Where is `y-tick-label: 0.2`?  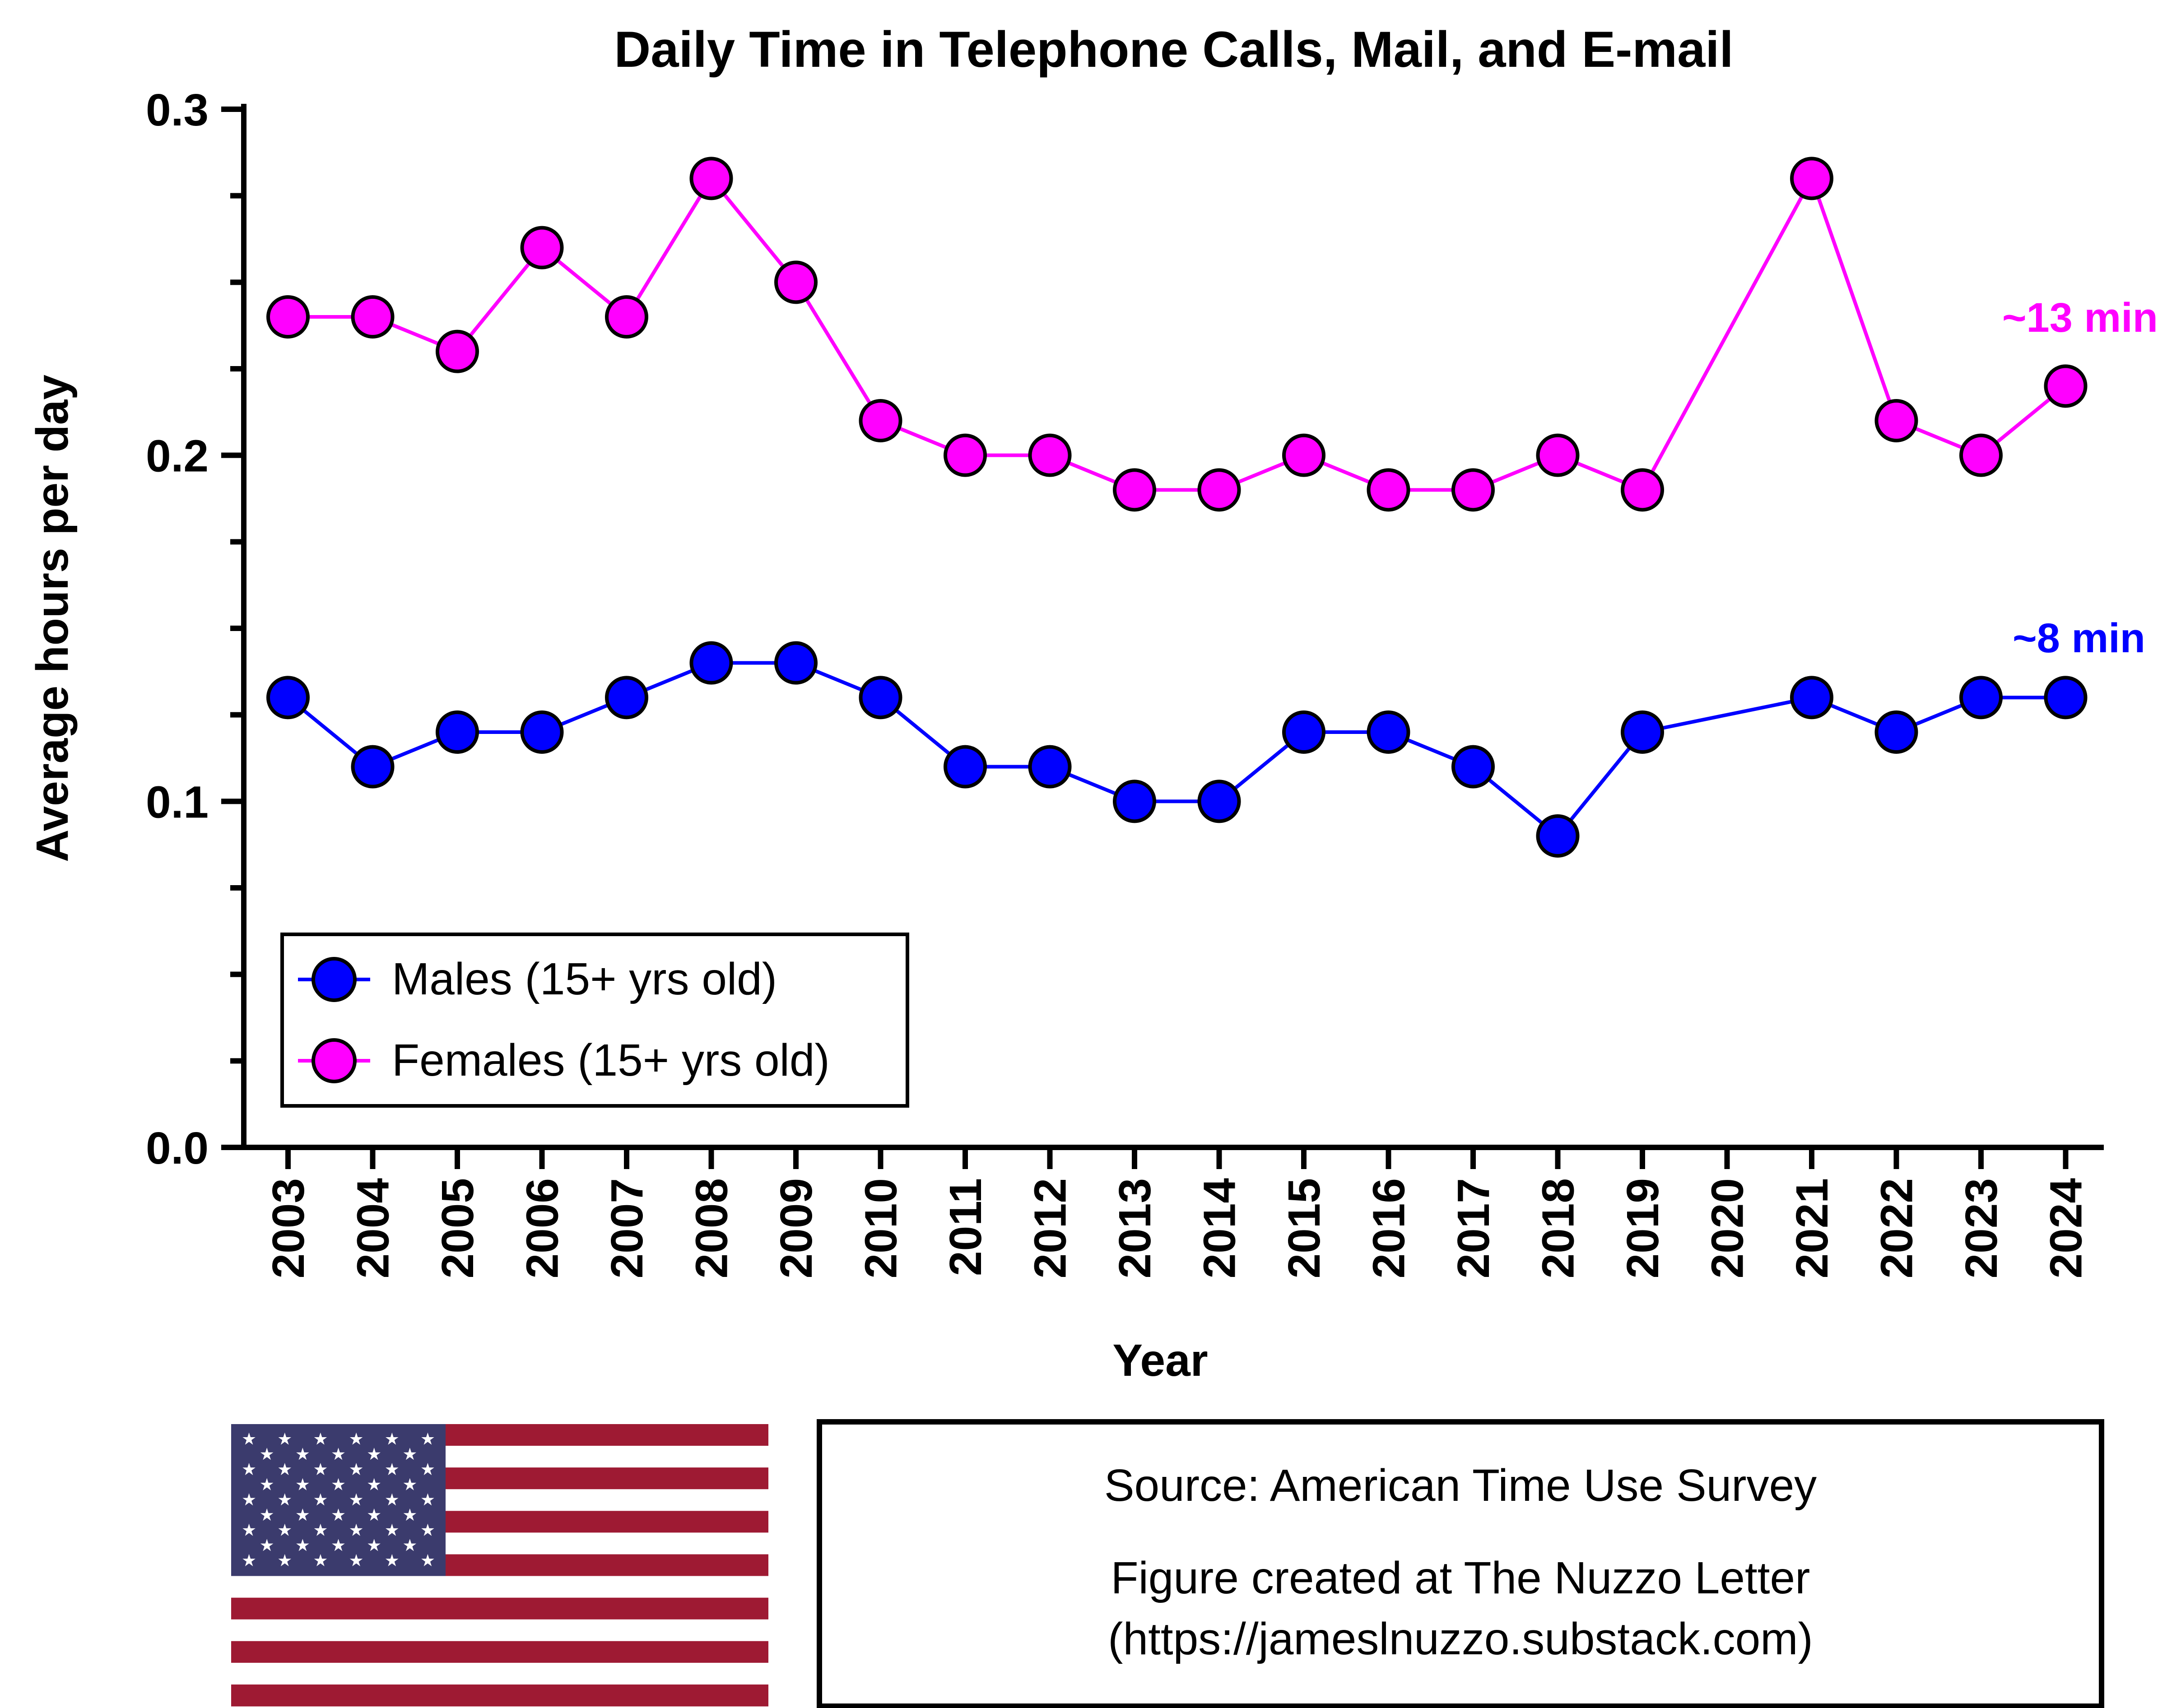 y-tick-label: 0.2 is located at coordinates (177, 456).